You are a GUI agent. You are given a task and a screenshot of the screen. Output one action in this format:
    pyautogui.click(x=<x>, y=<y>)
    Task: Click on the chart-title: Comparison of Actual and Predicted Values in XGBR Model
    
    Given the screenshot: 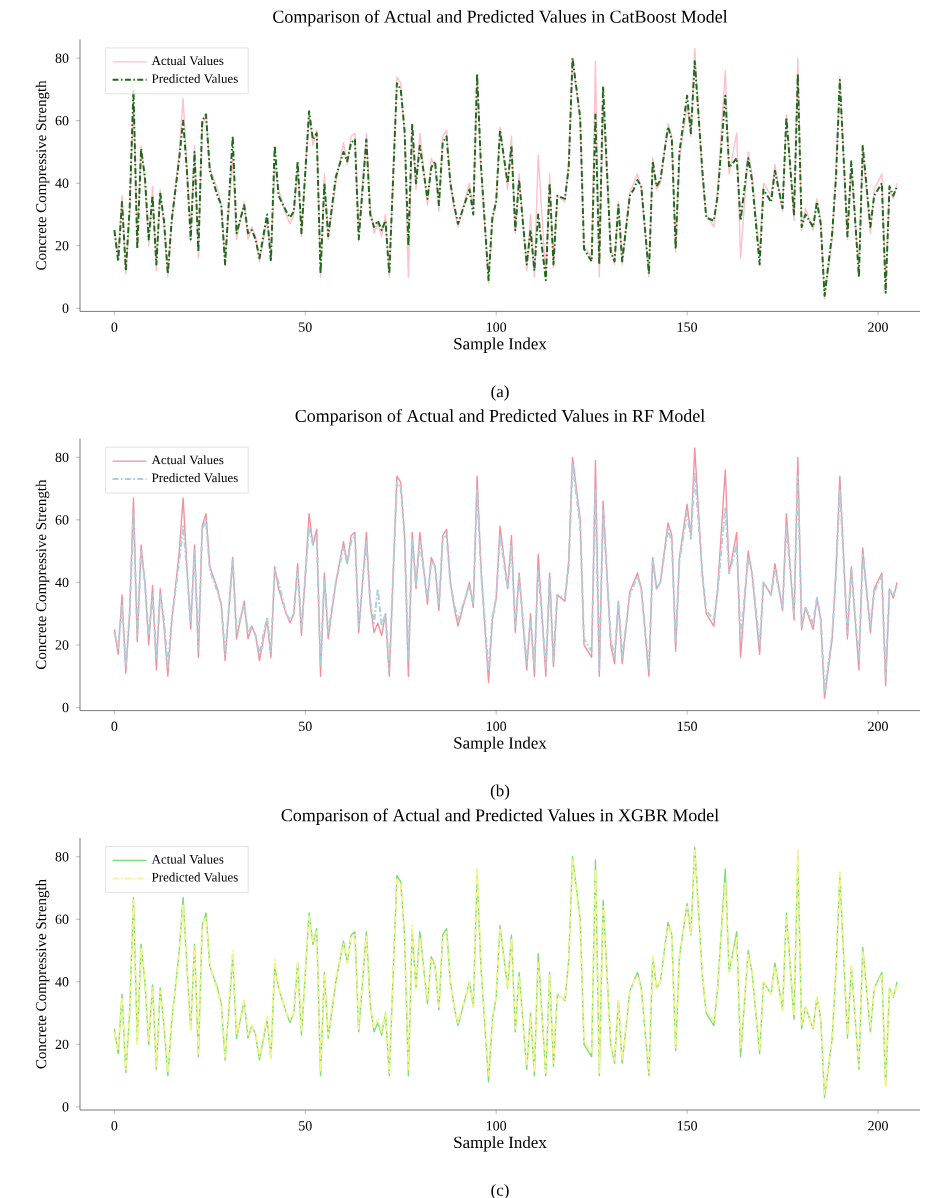 What is the action you would take?
    pyautogui.click(x=500, y=816)
    